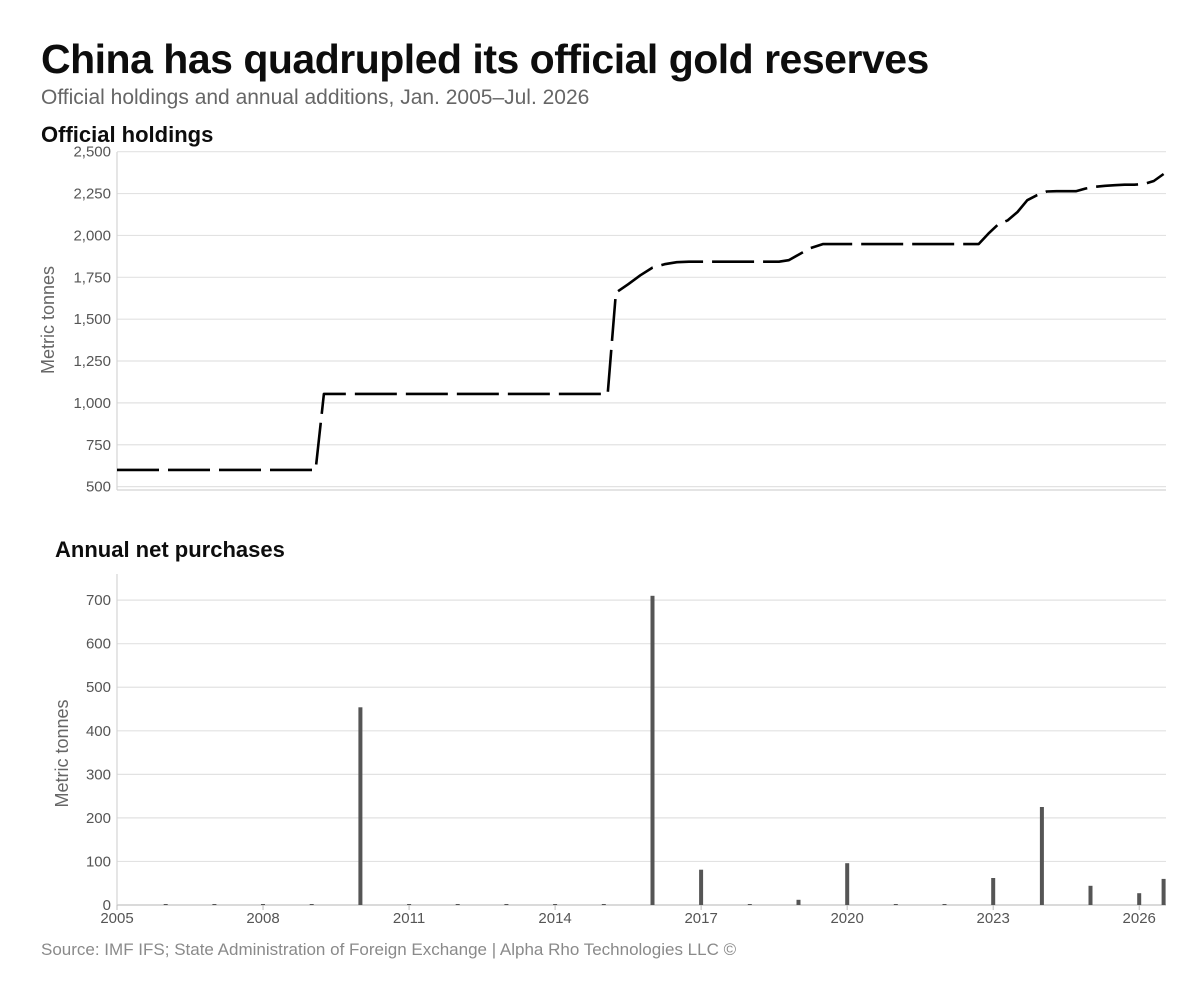 This screenshot has height=1000, width=1200. Describe the element at coordinates (628, 916) in the screenshot. I see `purchases-x-ticks: 2005 2008 2011 2014 2017 2020 2023 2026` at that location.